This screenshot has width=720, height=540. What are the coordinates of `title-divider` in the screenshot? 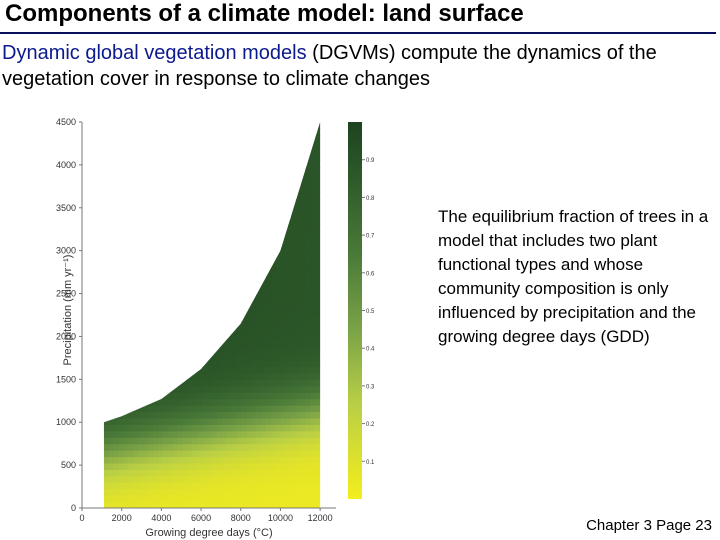 It's located at (358, 33).